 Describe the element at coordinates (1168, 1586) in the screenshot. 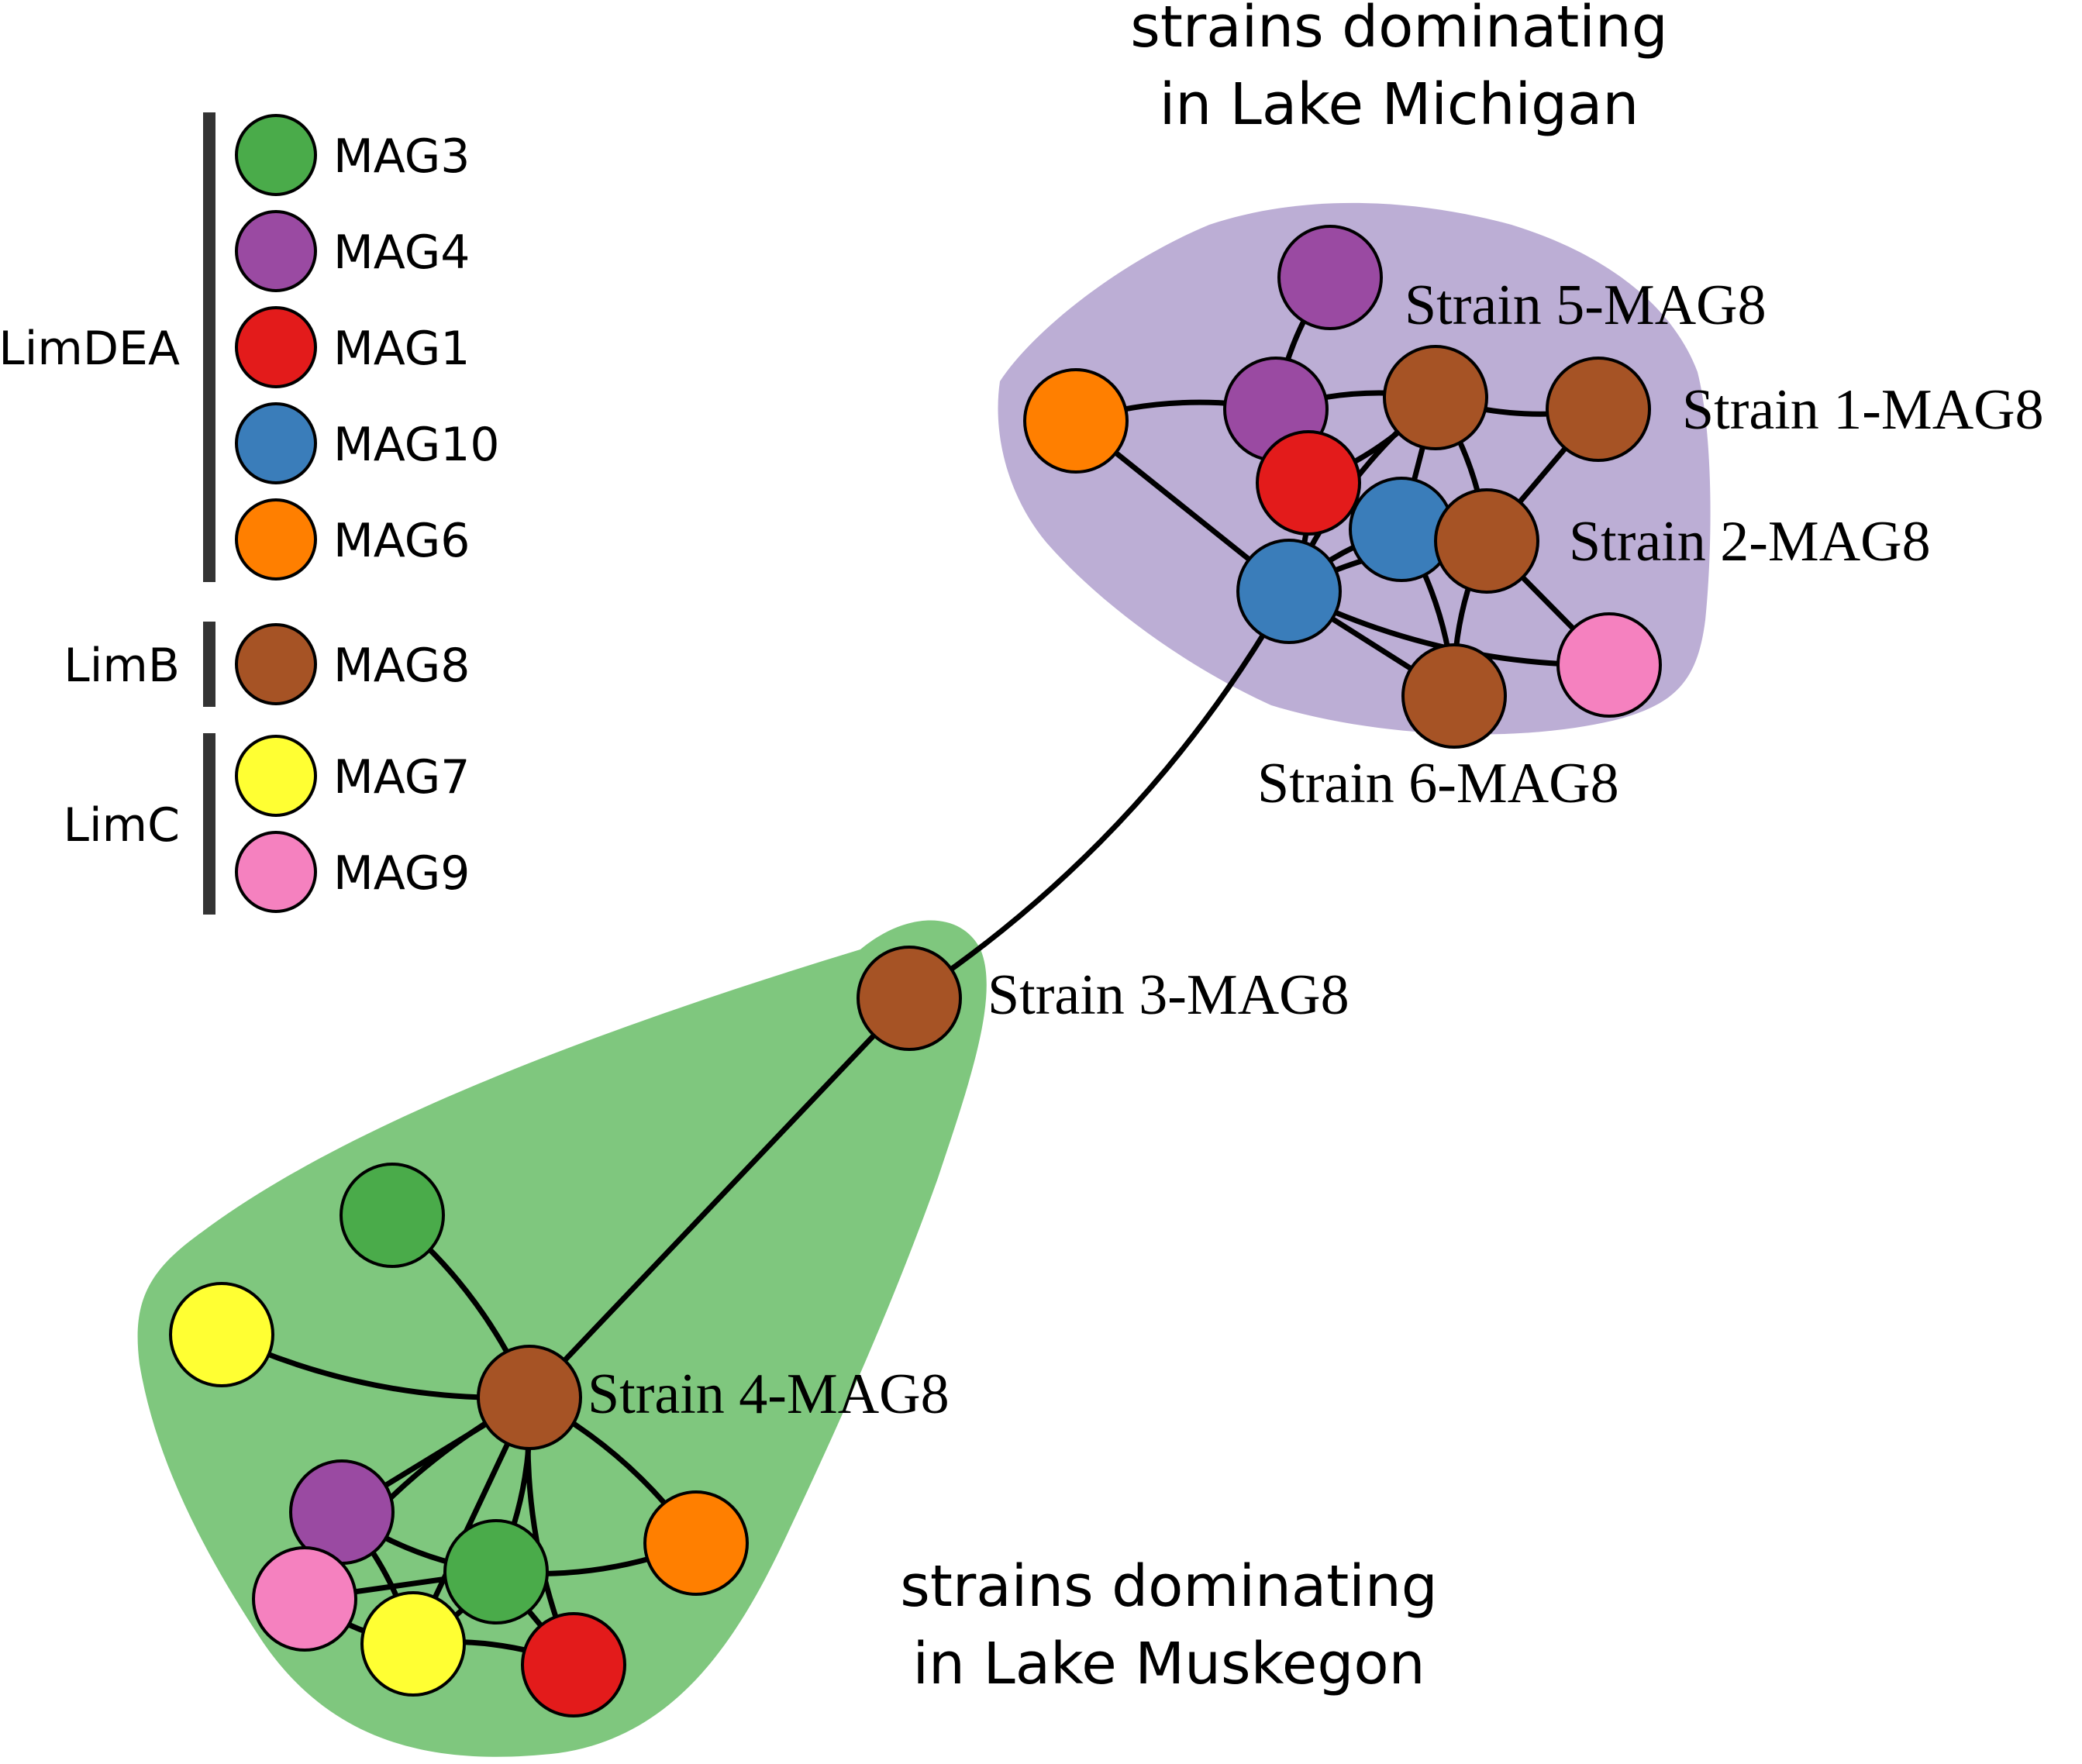

I see `muskegon-caption-line1: strains dominating` at that location.